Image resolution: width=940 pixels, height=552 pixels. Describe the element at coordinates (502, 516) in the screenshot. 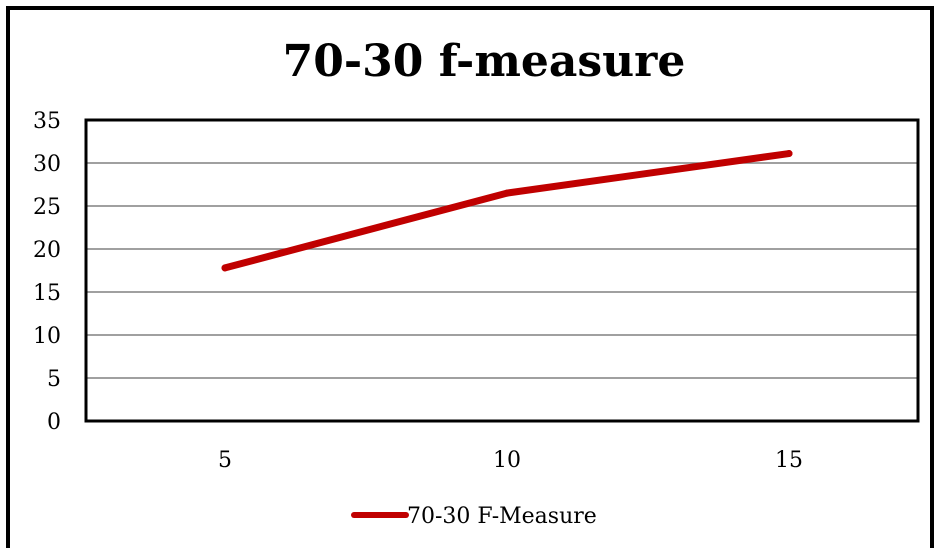

I see `legend-label: 70-30 F-Measure` at that location.